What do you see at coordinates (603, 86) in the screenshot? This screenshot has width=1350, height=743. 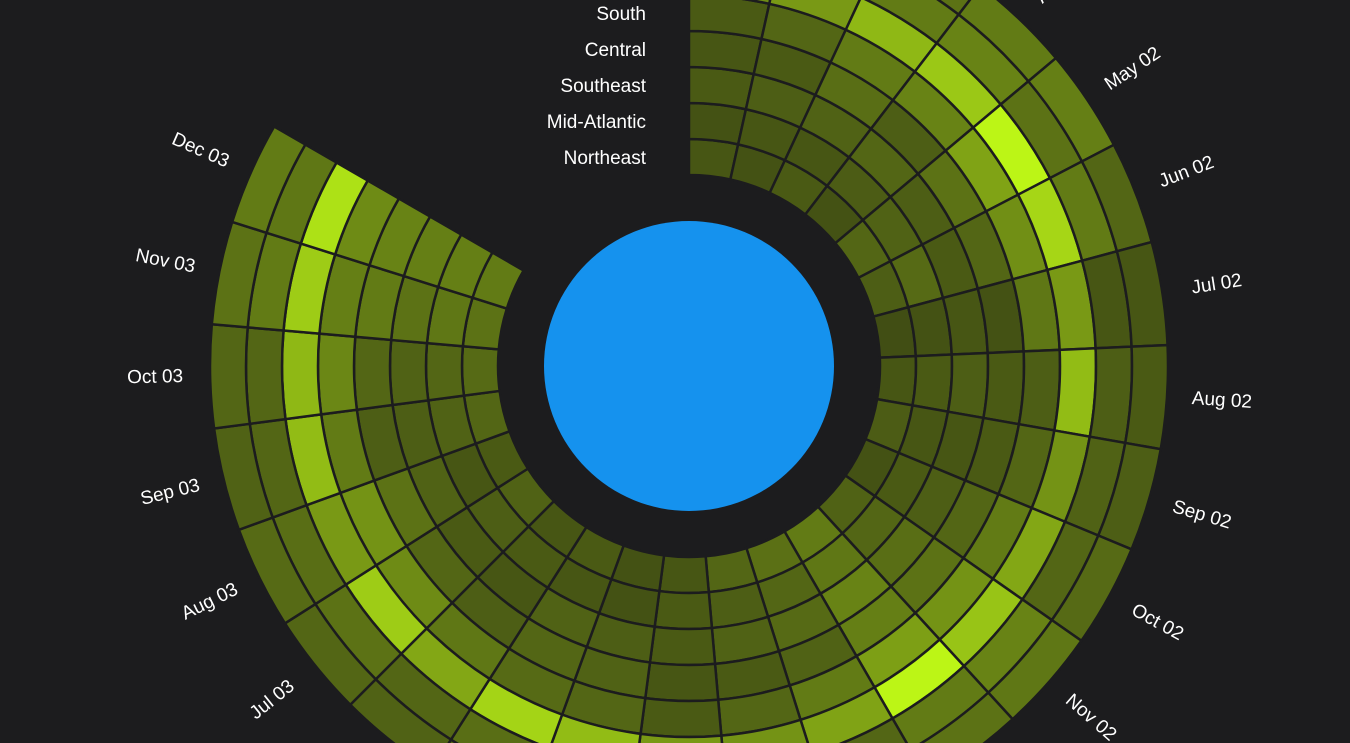 I see `ring-label: Southeast` at bounding box center [603, 86].